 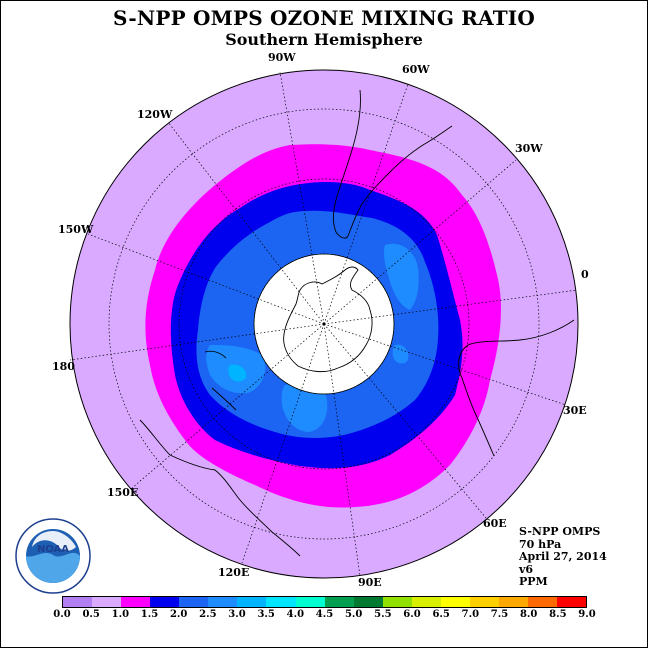 I want to click on colorbar-tick-label: 8.5, so click(x=558, y=614).